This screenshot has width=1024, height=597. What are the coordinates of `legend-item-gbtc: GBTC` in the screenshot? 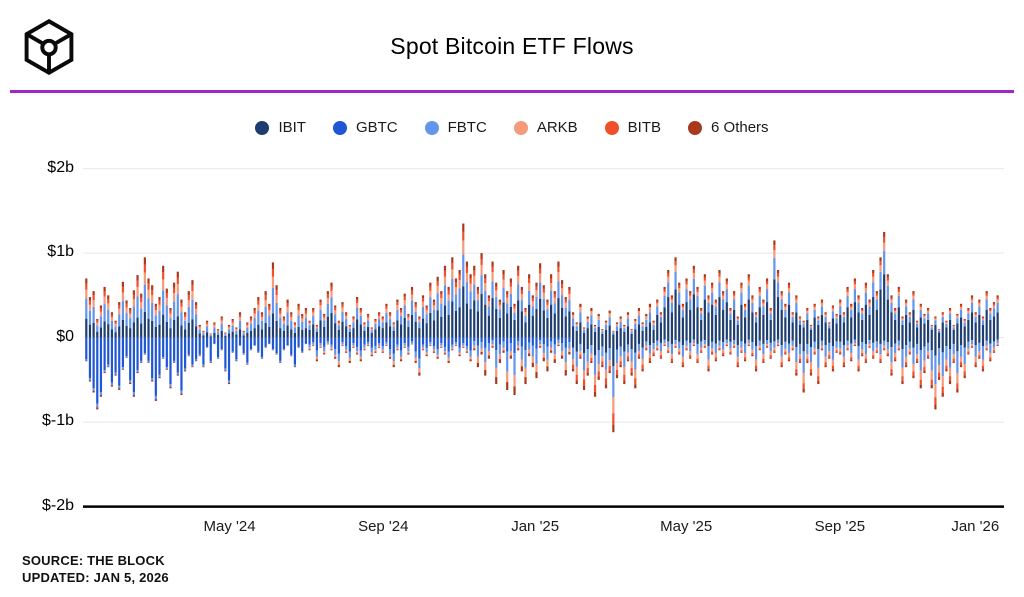 It's located at (365, 127).